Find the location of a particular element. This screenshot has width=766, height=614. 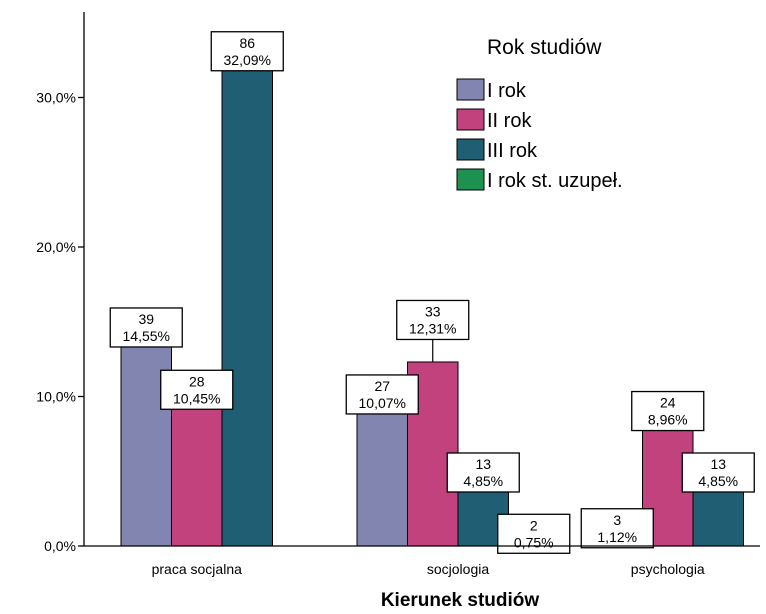

data-label-percent: 32,09% is located at coordinates (247, 60).